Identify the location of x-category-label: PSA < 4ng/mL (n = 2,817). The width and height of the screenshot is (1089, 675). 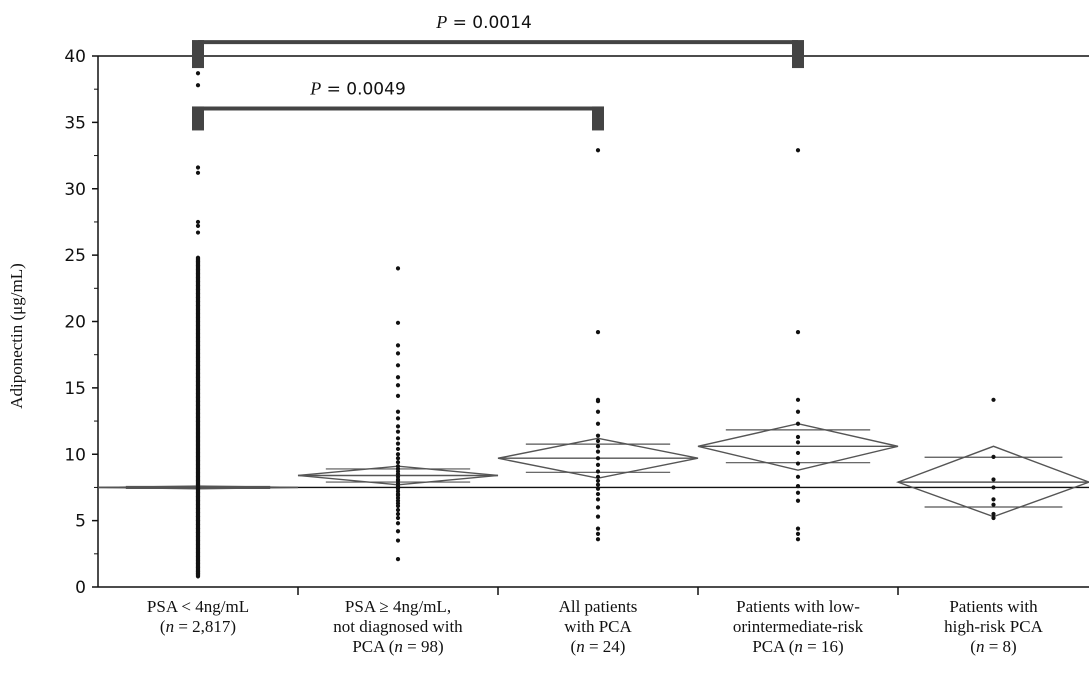
(198, 616).